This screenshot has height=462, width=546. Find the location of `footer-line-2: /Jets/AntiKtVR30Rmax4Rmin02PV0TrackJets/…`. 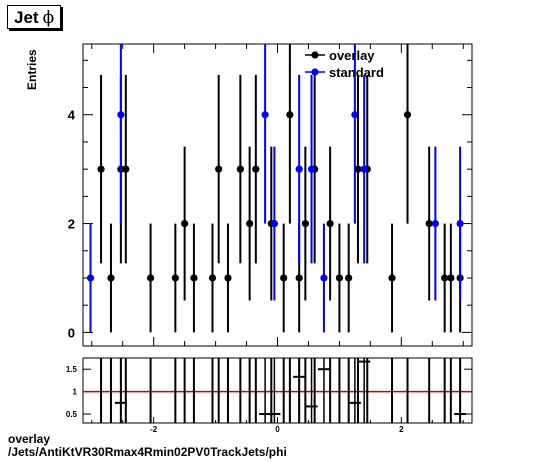

footer-line-2: /Jets/AntiKtVR30Rmax4Rmin02PV0TrackJets/… is located at coordinates (147, 452).